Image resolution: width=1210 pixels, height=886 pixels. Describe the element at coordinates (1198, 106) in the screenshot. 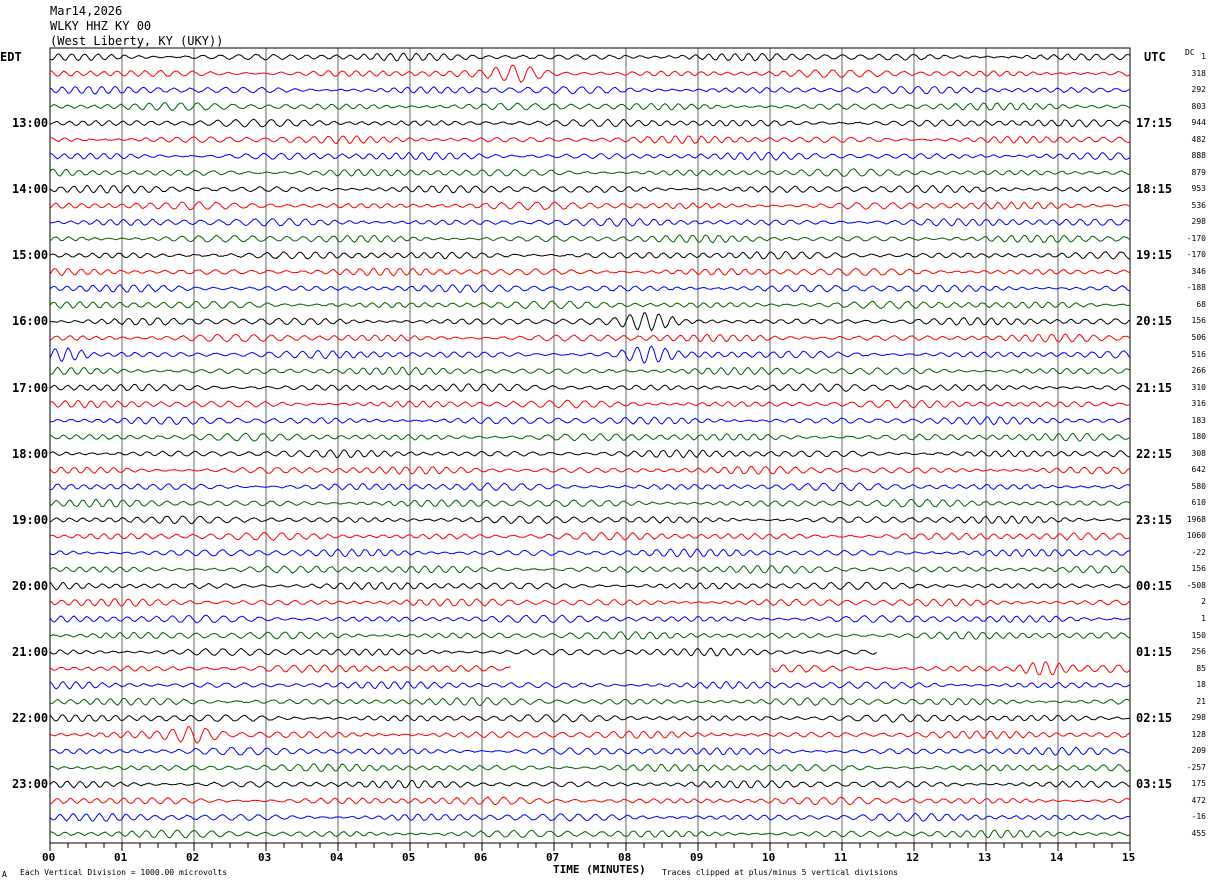

I see `dc-offset-value: 803` at that location.